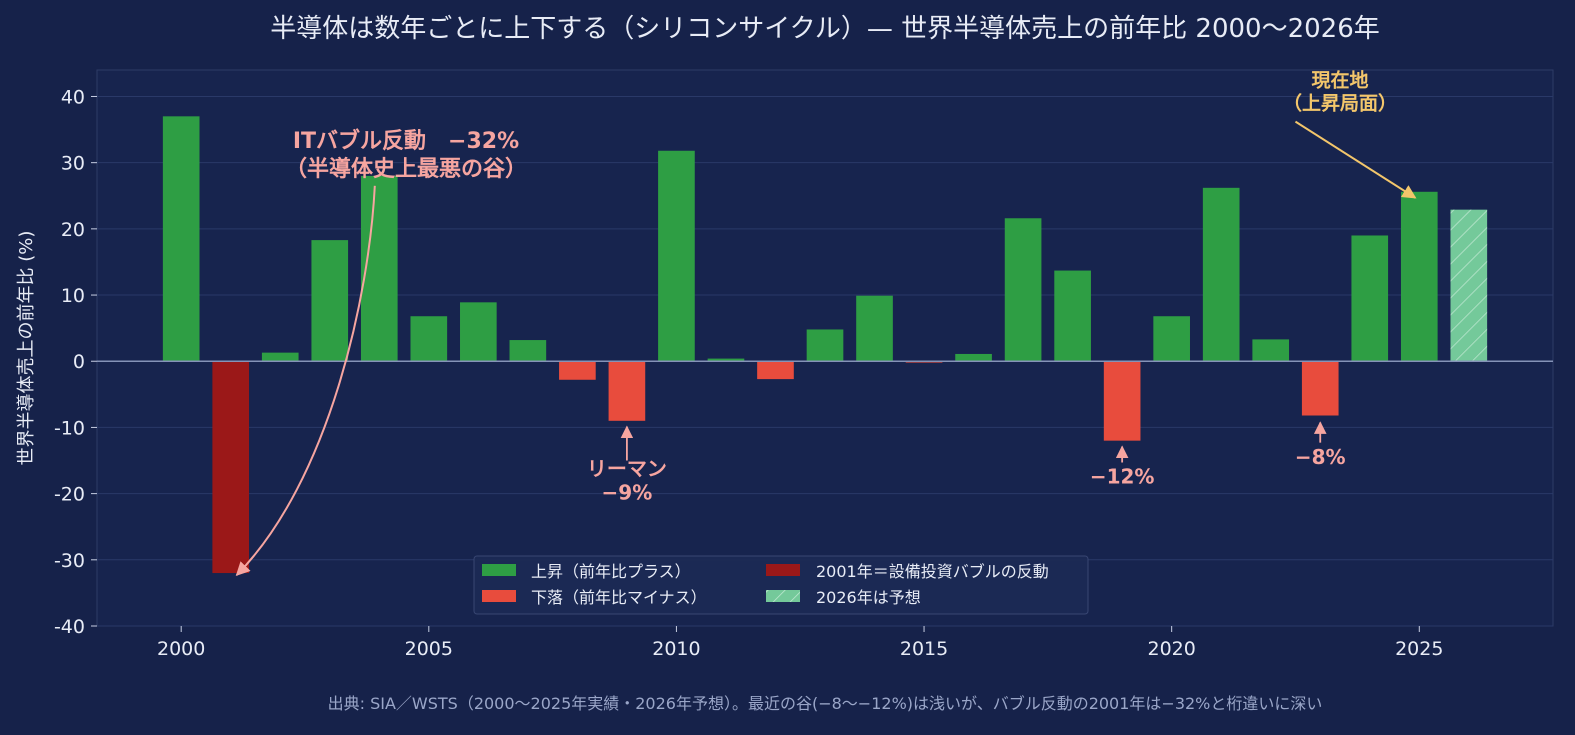 Image resolution: width=1575 pixels, height=735 pixels. I want to click on x-axis: 2000 2005 2010 2015 2020 2025, so click(800, 643).